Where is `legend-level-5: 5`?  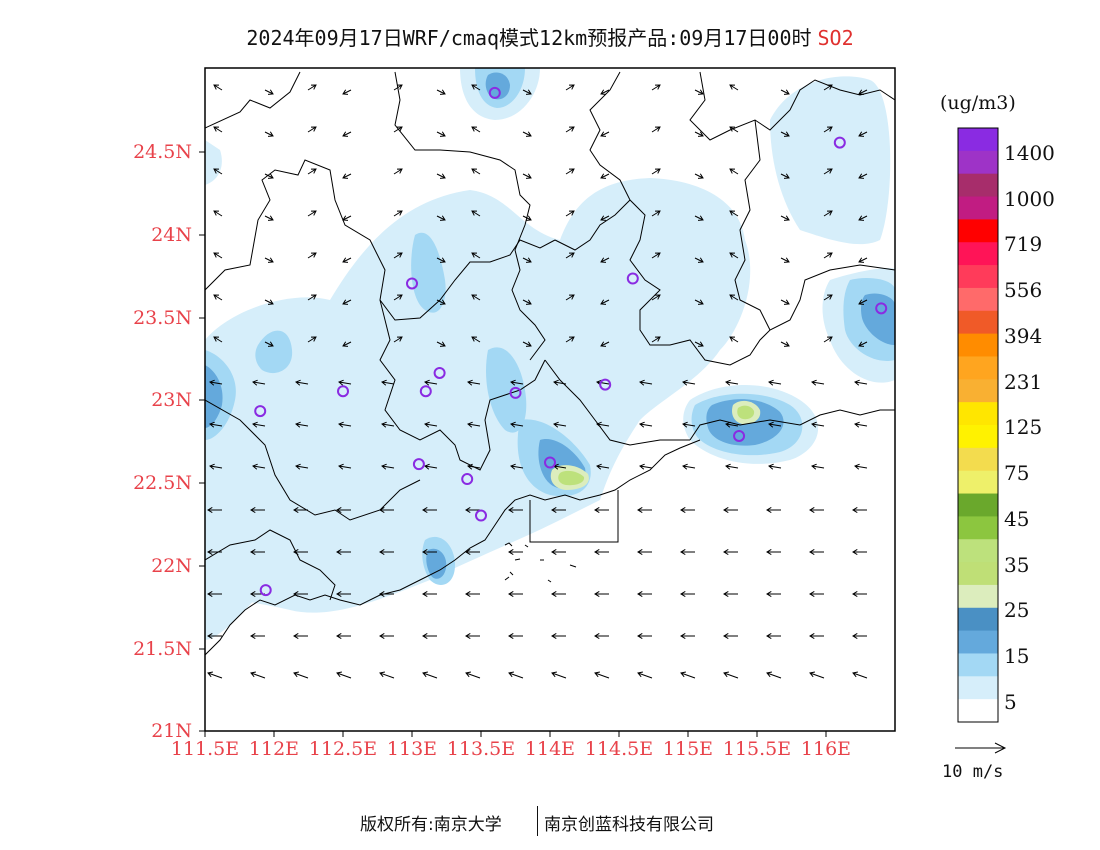 legend-level-5: 5 is located at coordinates (1010, 702).